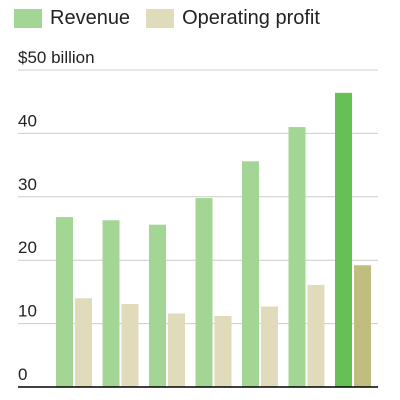 This screenshot has width=400, height=400. I want to click on y-tick-label-20: 20, so click(27, 247).